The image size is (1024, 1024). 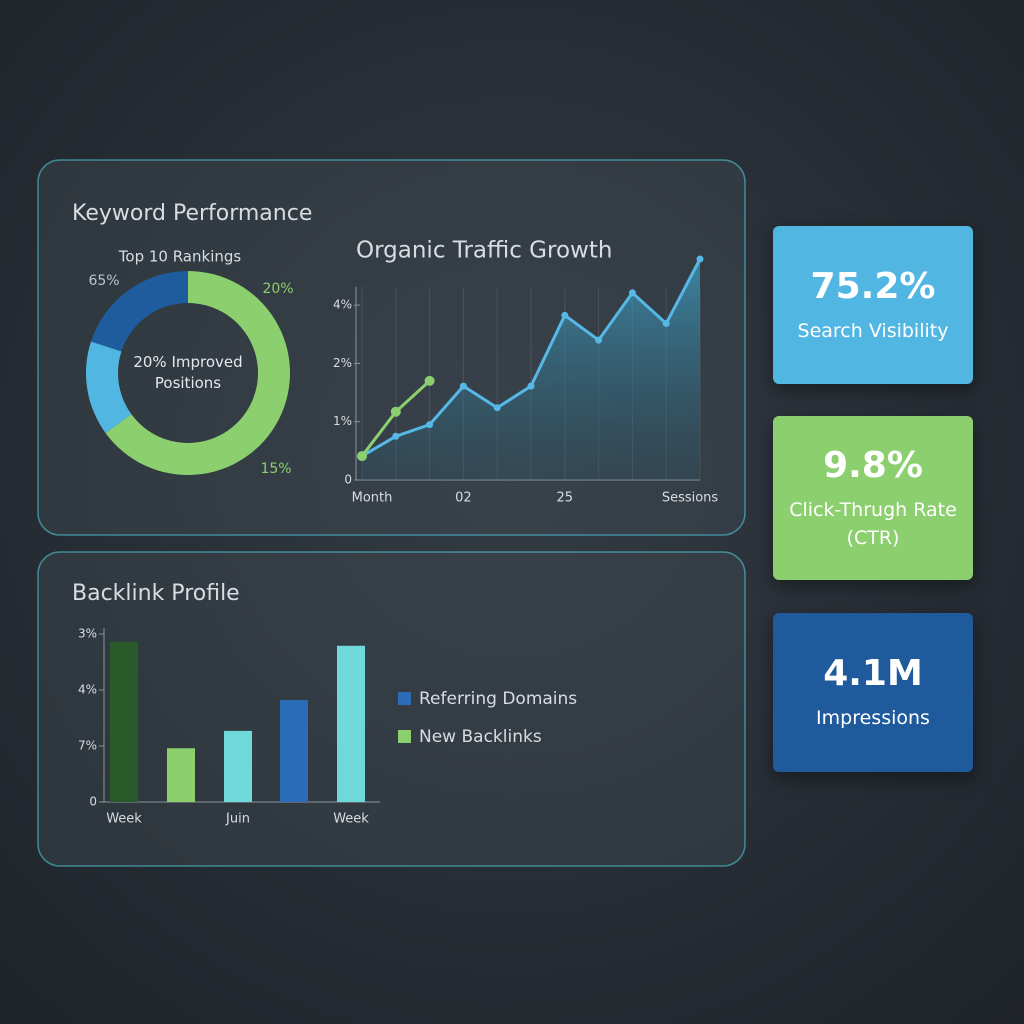 I want to click on annotation: 20% Improved Positions, so click(x=188, y=372).